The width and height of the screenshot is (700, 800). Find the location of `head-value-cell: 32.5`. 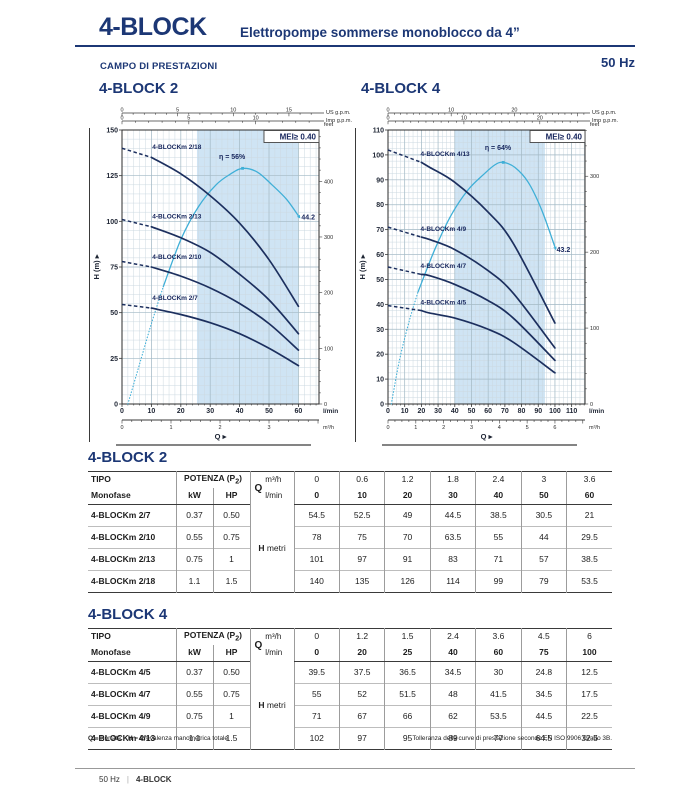

head-value-cell: 32.5 is located at coordinates (589, 738).